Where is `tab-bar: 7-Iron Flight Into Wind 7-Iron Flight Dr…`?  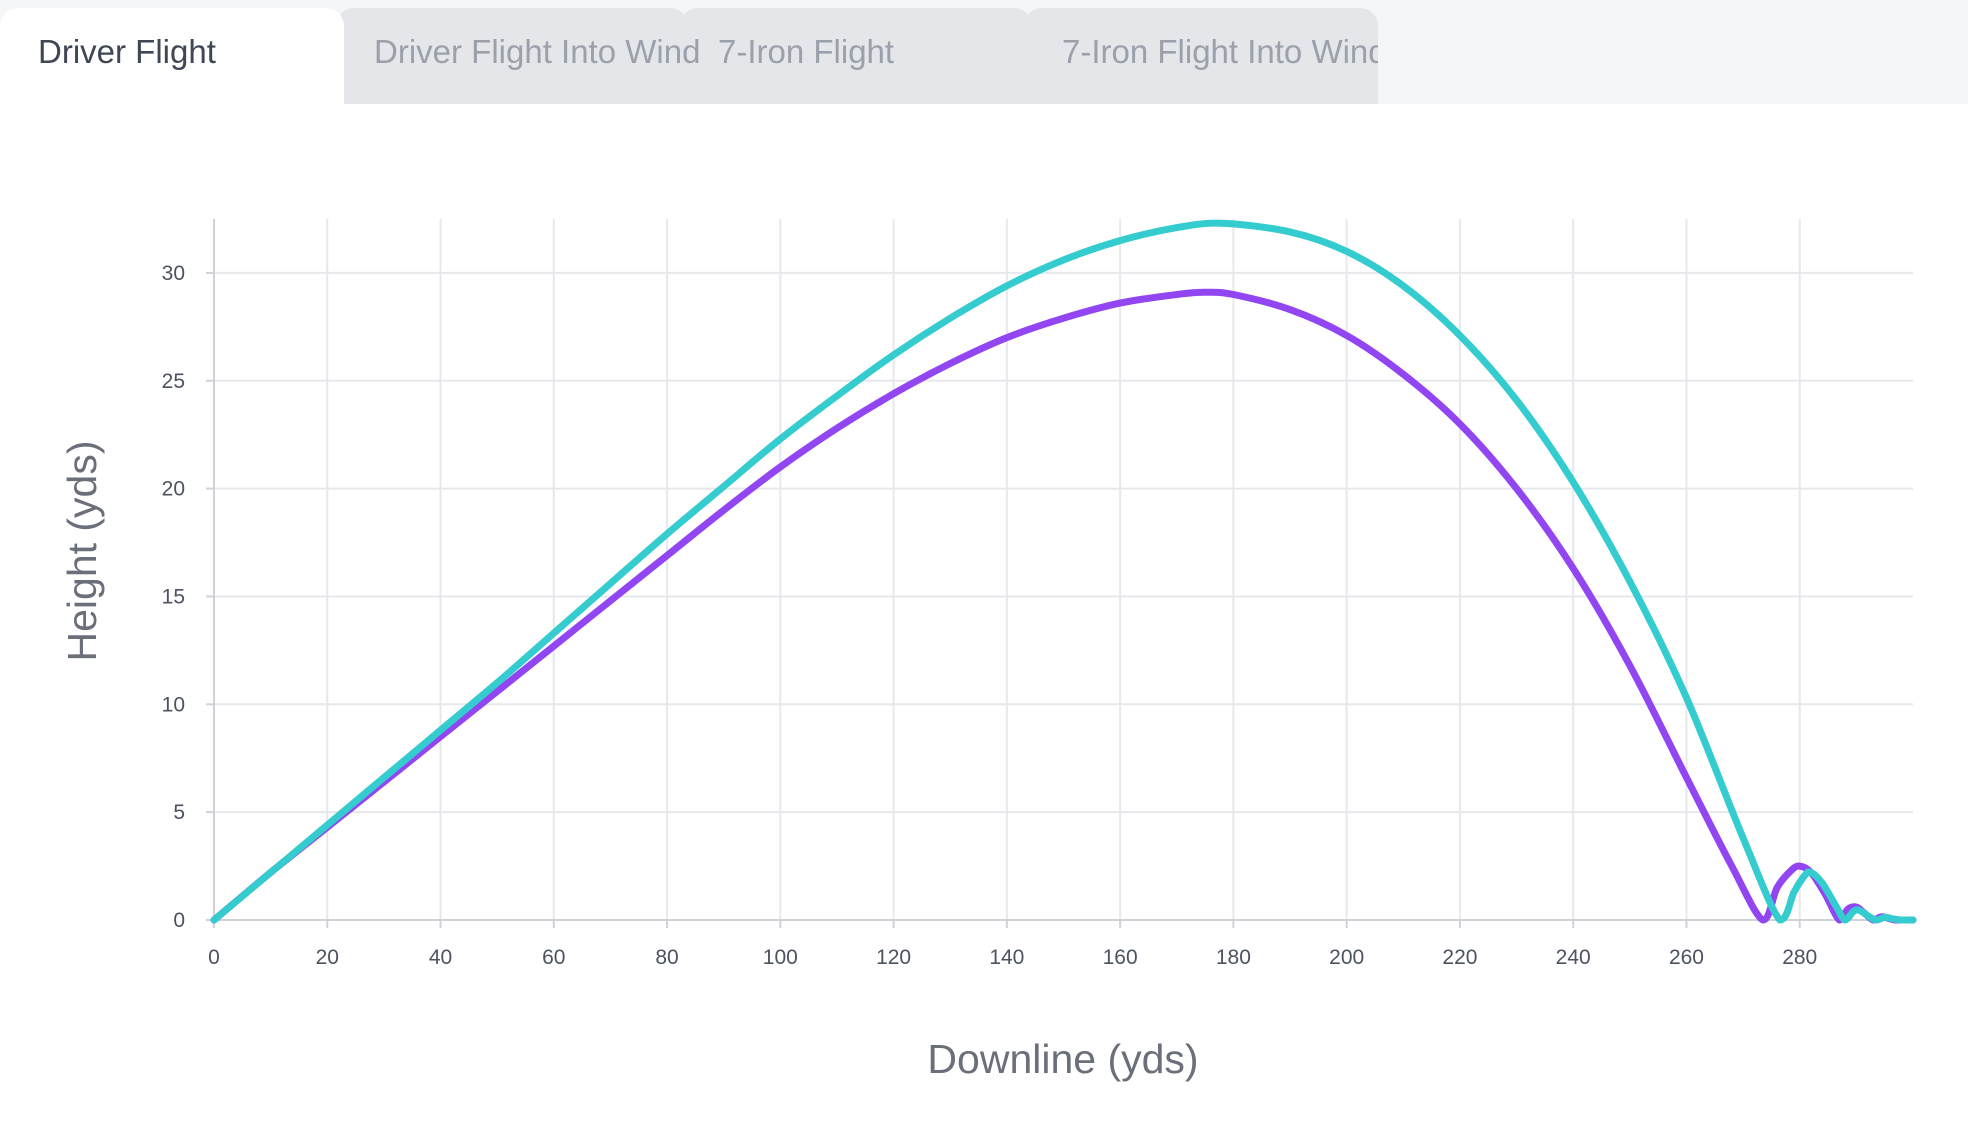 tab-bar: 7-Iron Flight Into Wind 7-Iron Flight Dr… is located at coordinates (984, 52).